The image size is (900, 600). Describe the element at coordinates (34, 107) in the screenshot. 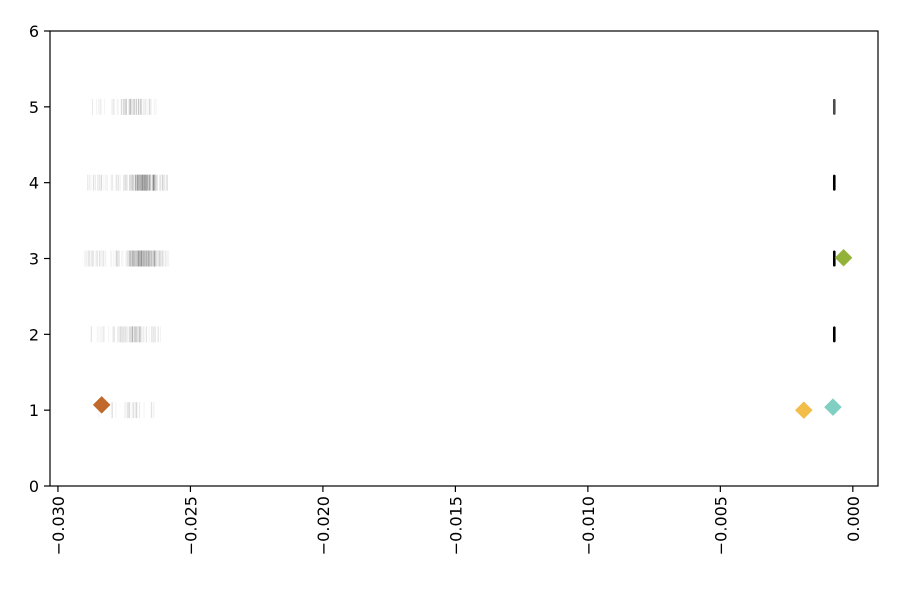

I see `y-tick-label: 5` at that location.